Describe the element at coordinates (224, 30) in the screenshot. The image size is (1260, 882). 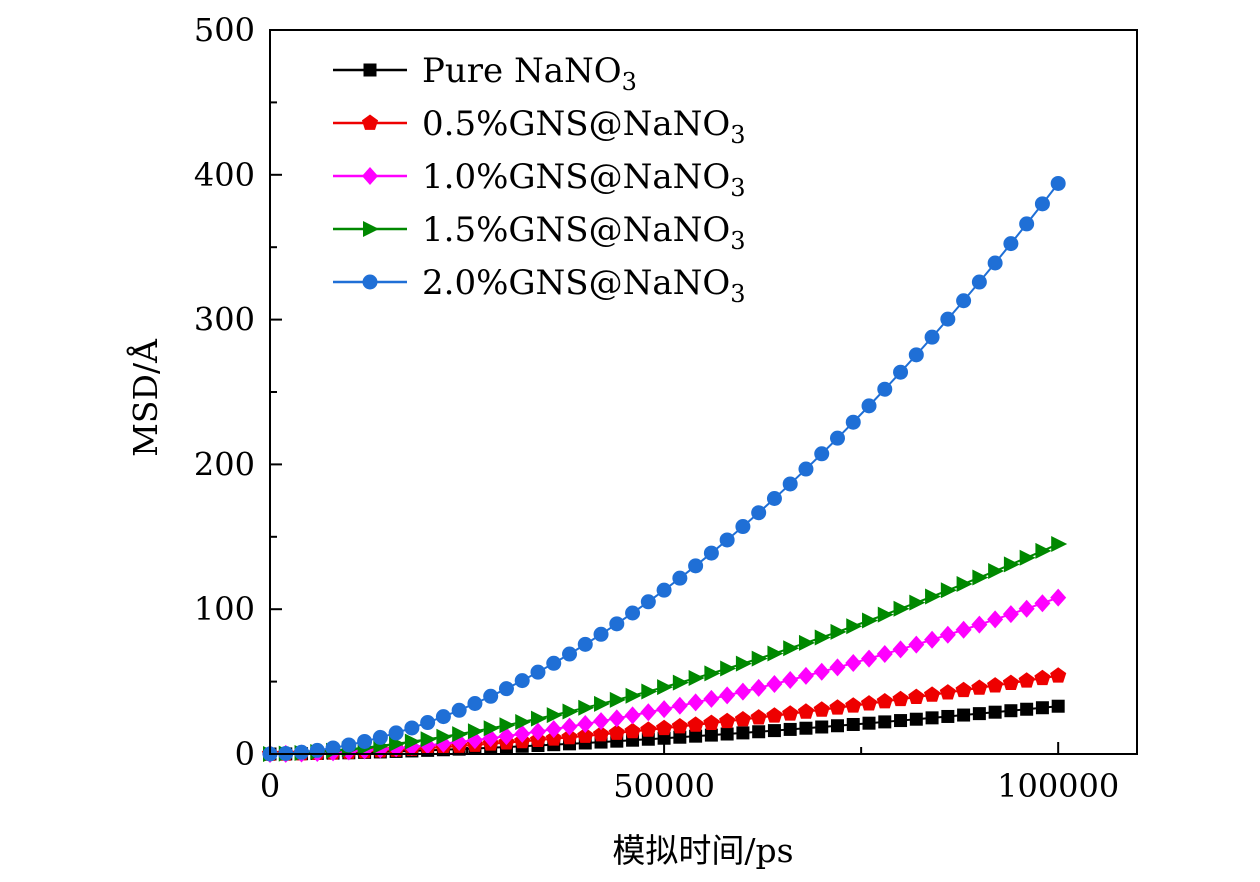
I see `y-tick-label: 500` at that location.